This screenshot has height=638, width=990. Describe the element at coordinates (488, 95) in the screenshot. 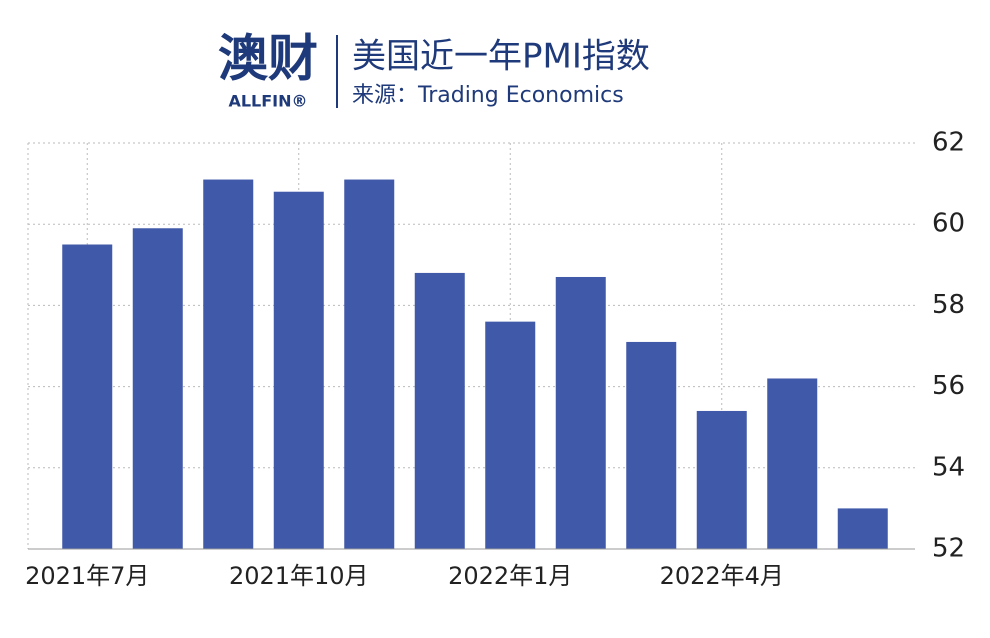

I see `source: 来源：Trading Economics` at that location.